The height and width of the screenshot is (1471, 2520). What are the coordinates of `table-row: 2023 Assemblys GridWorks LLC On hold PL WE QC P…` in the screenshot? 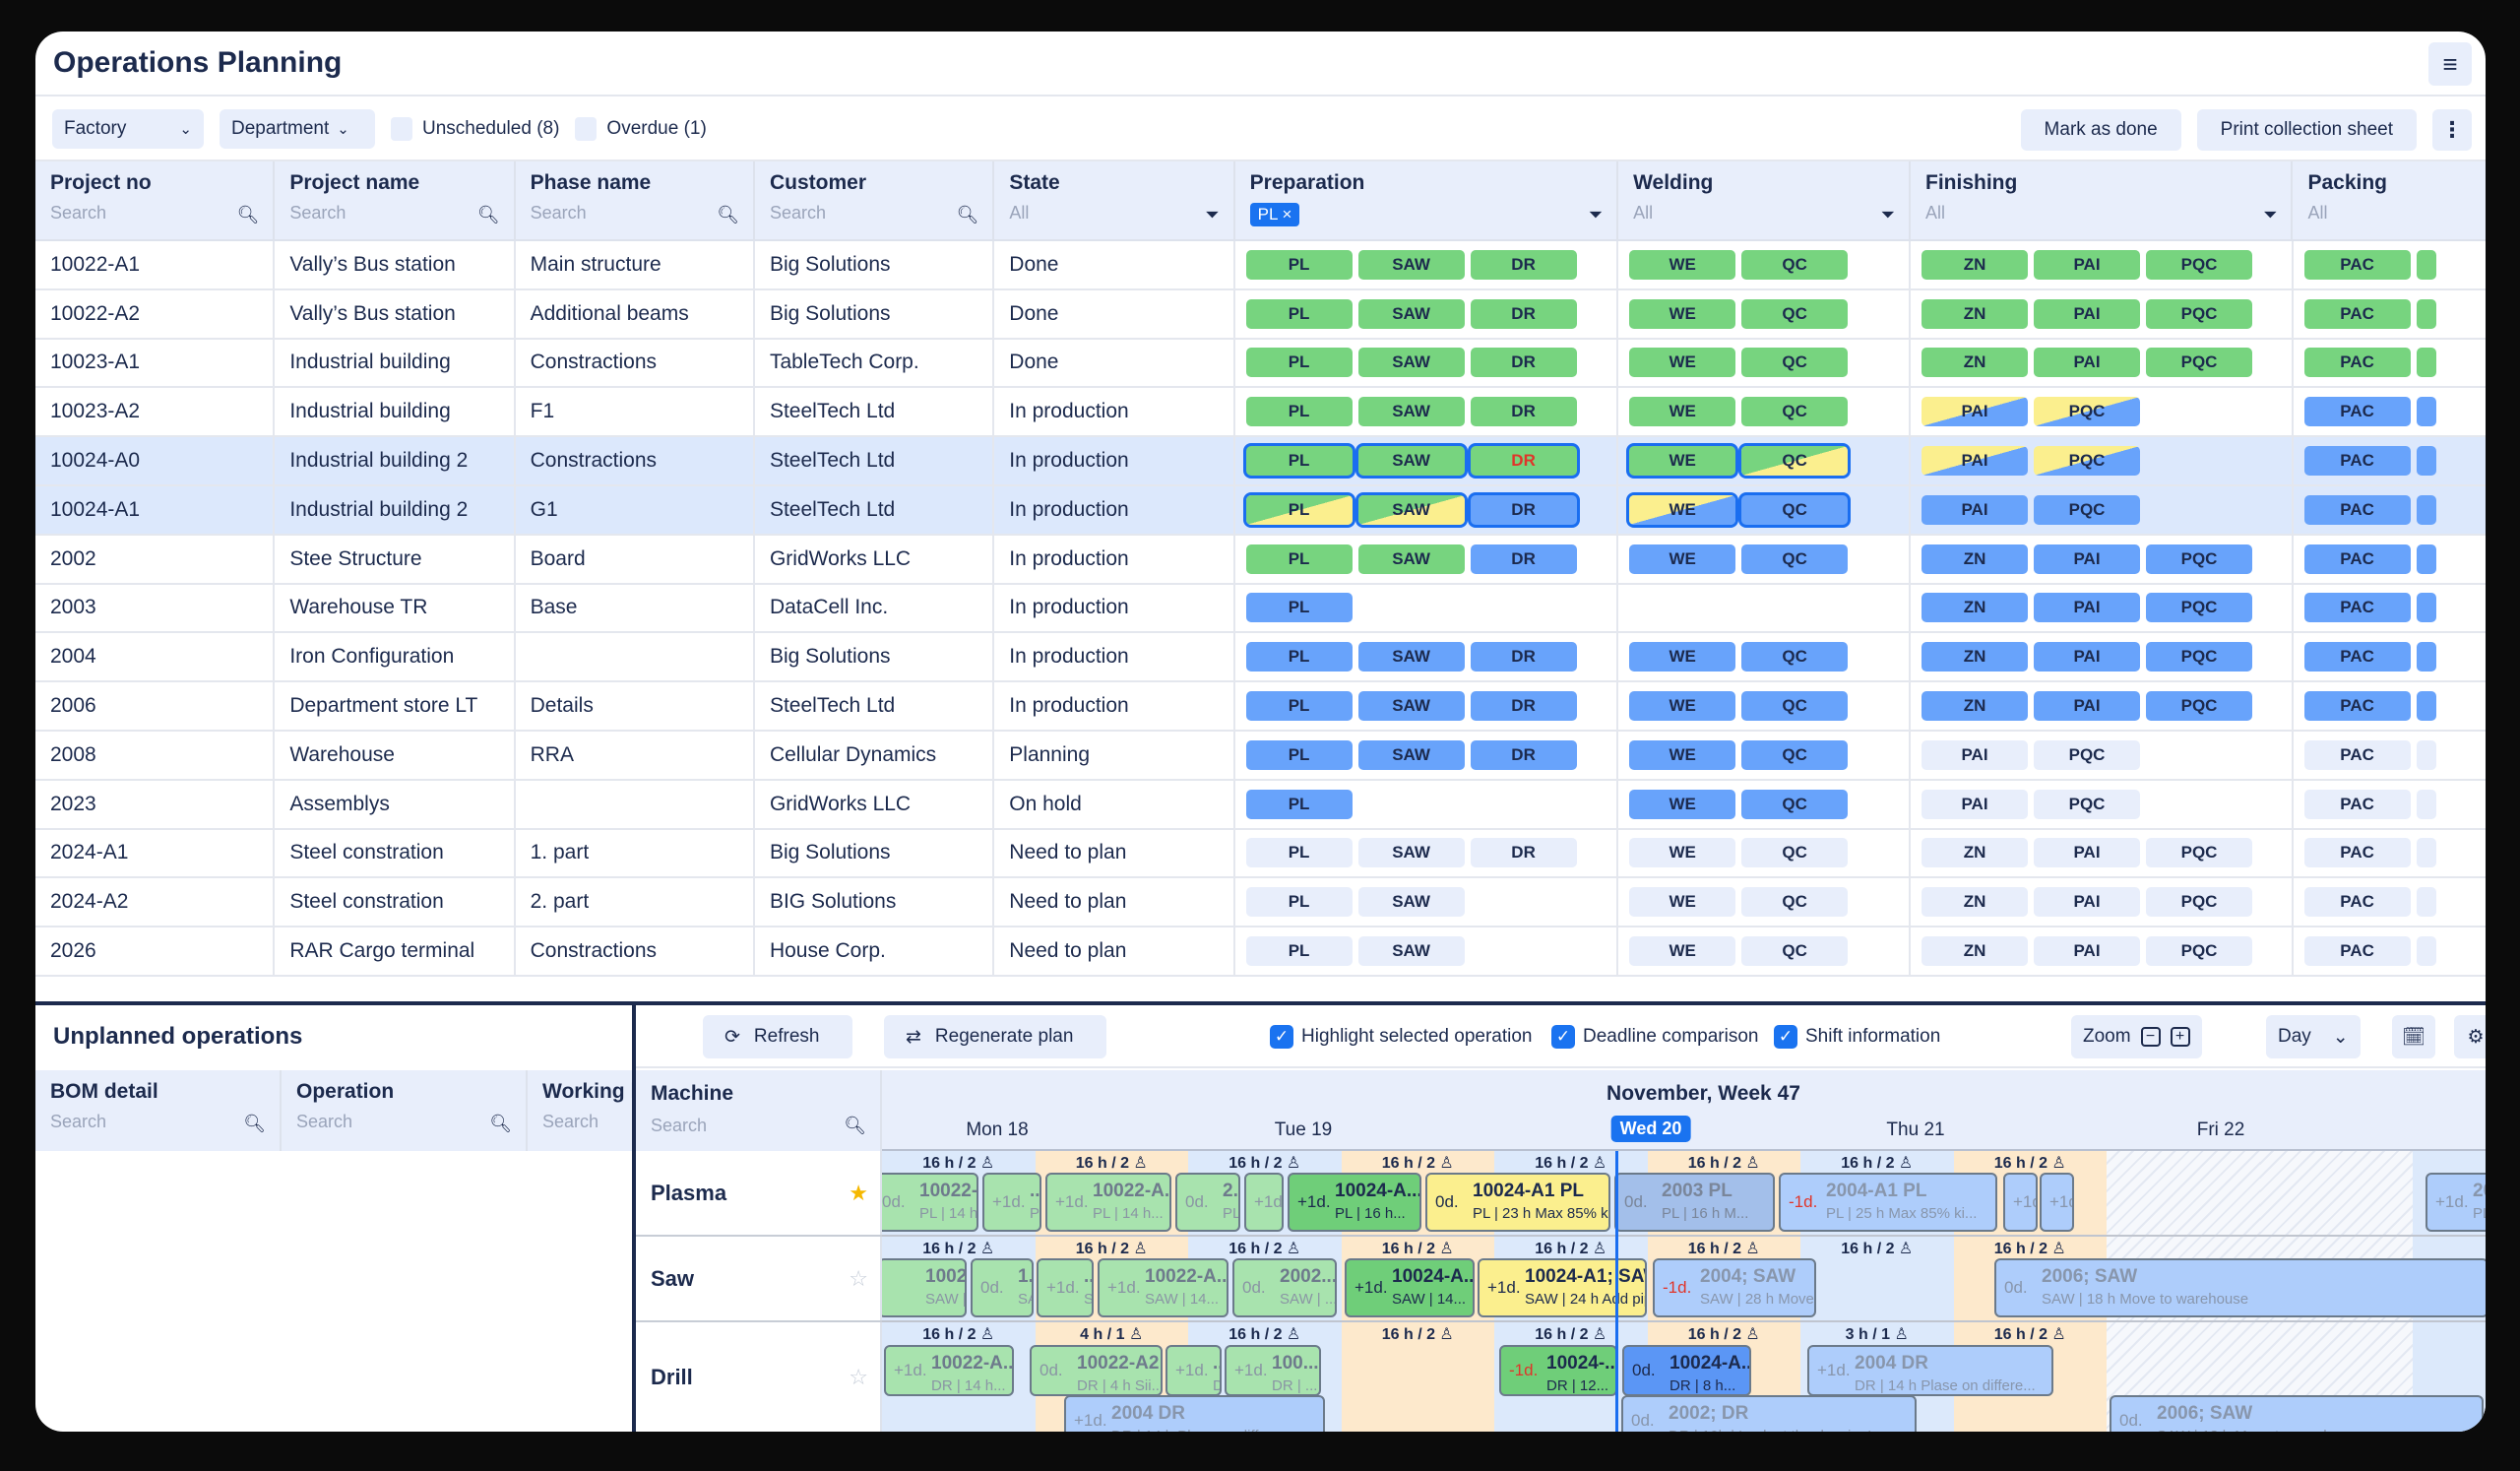 It's located at (1260, 805).